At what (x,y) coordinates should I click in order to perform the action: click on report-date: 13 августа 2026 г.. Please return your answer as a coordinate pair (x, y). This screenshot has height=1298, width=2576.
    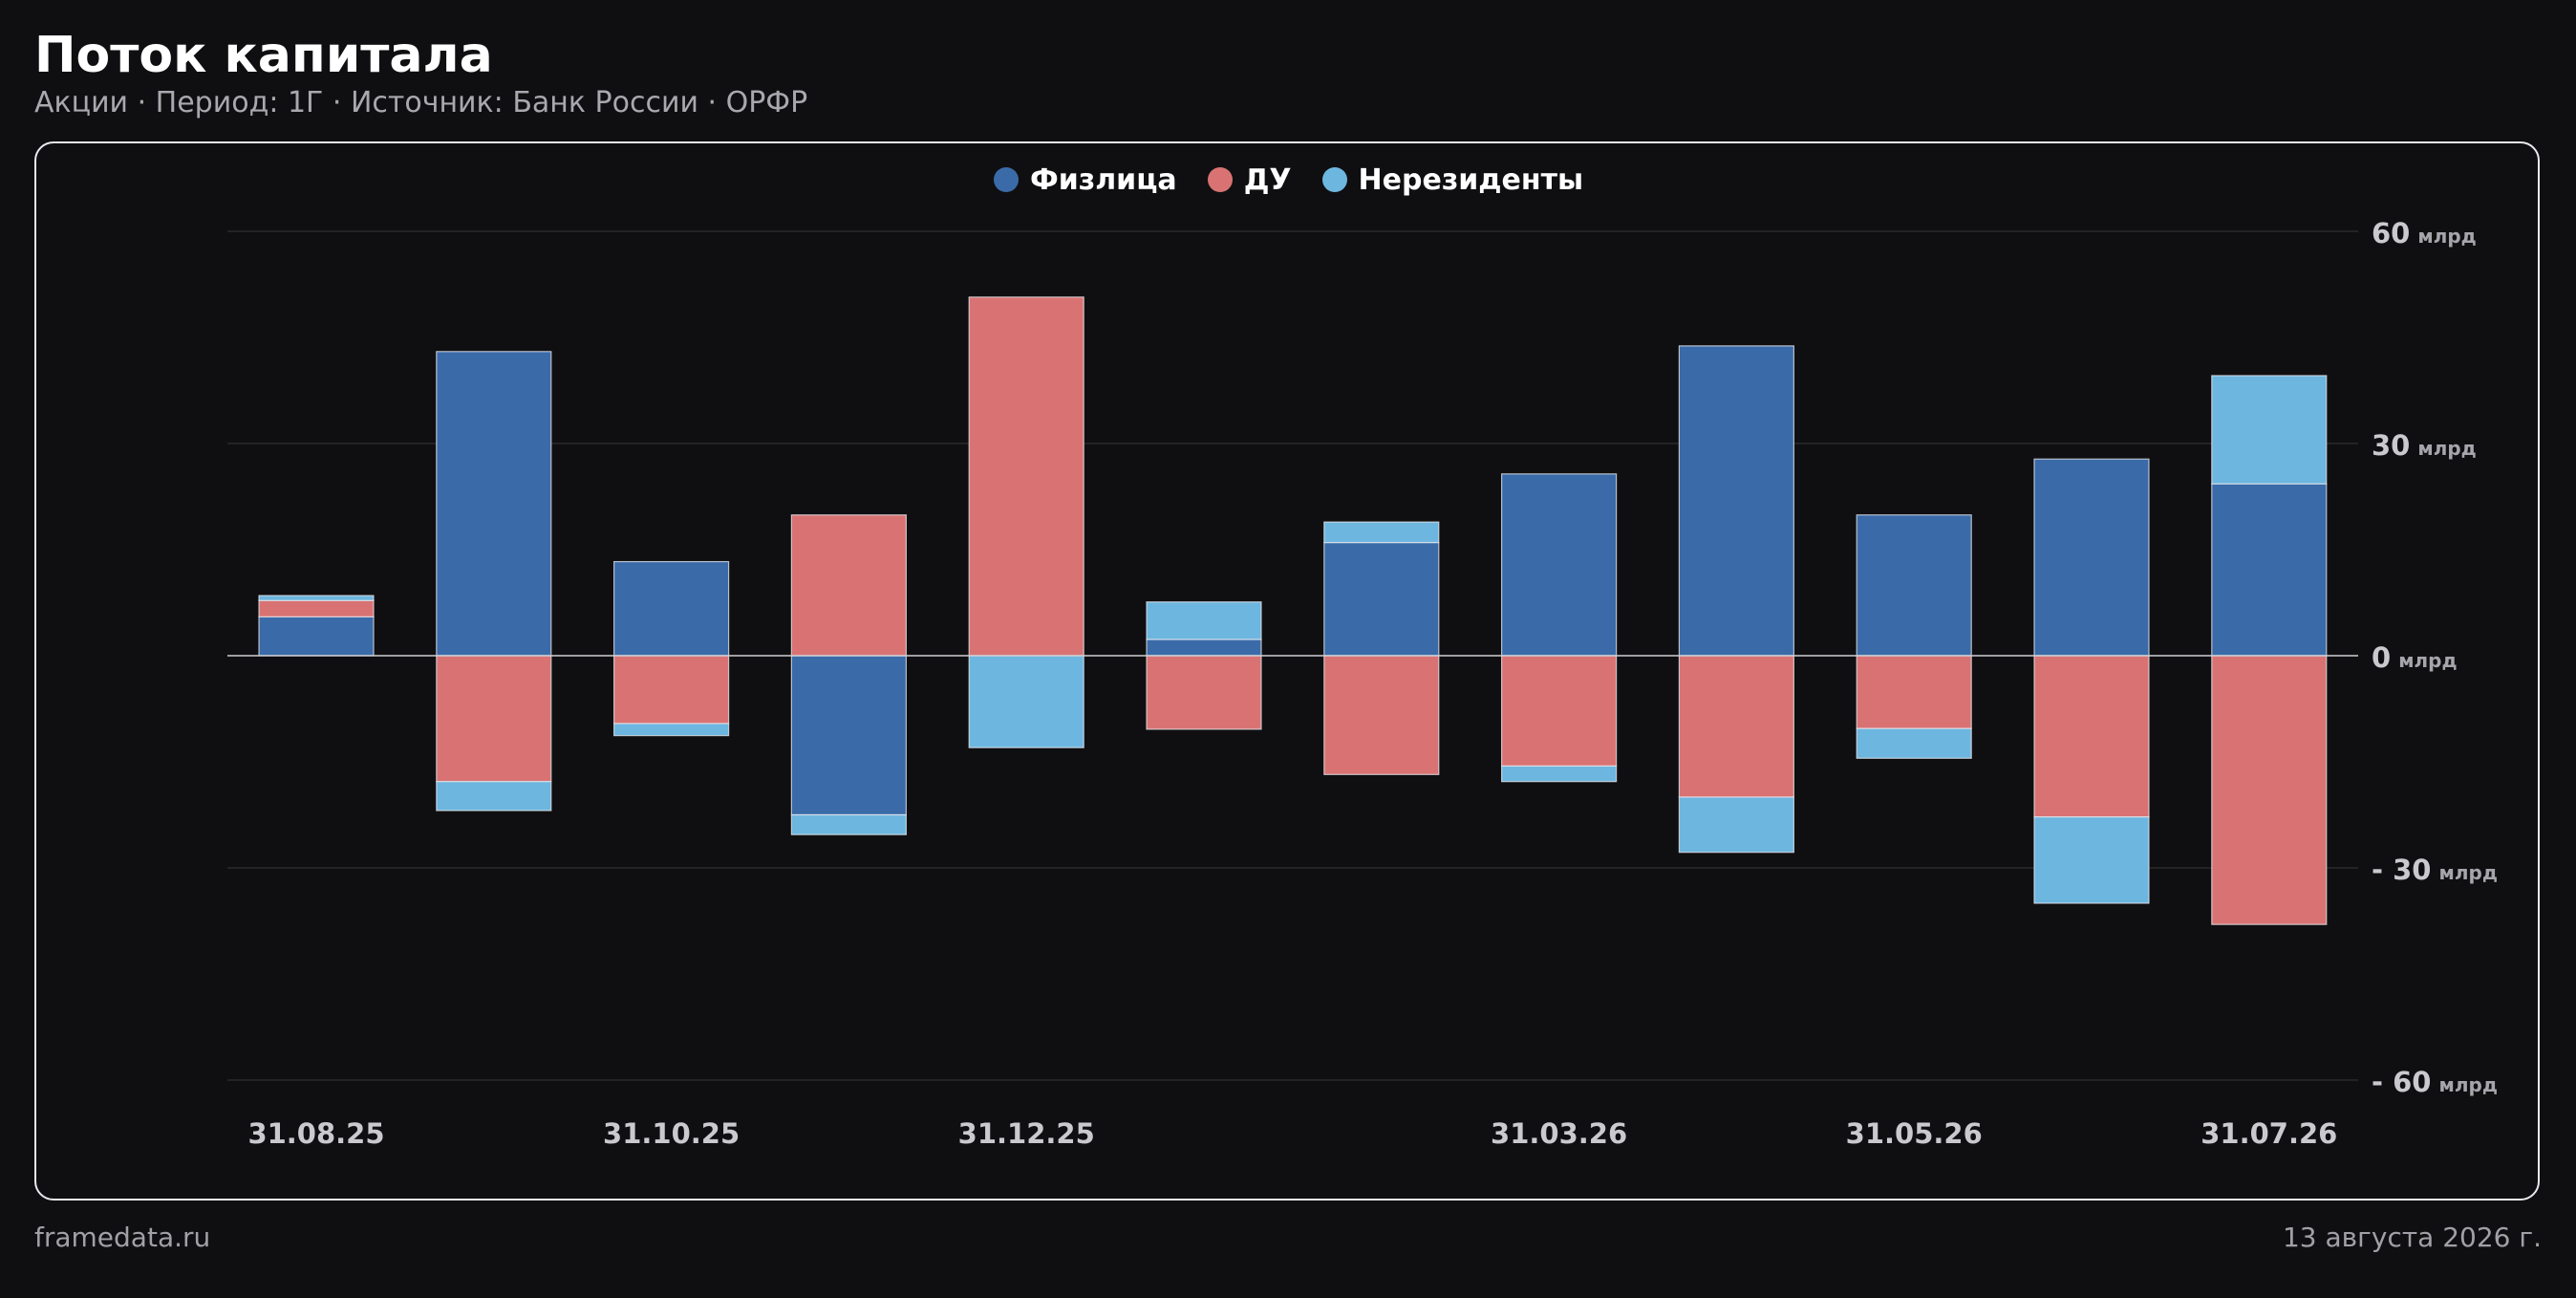
    Looking at the image, I should click on (2412, 1237).